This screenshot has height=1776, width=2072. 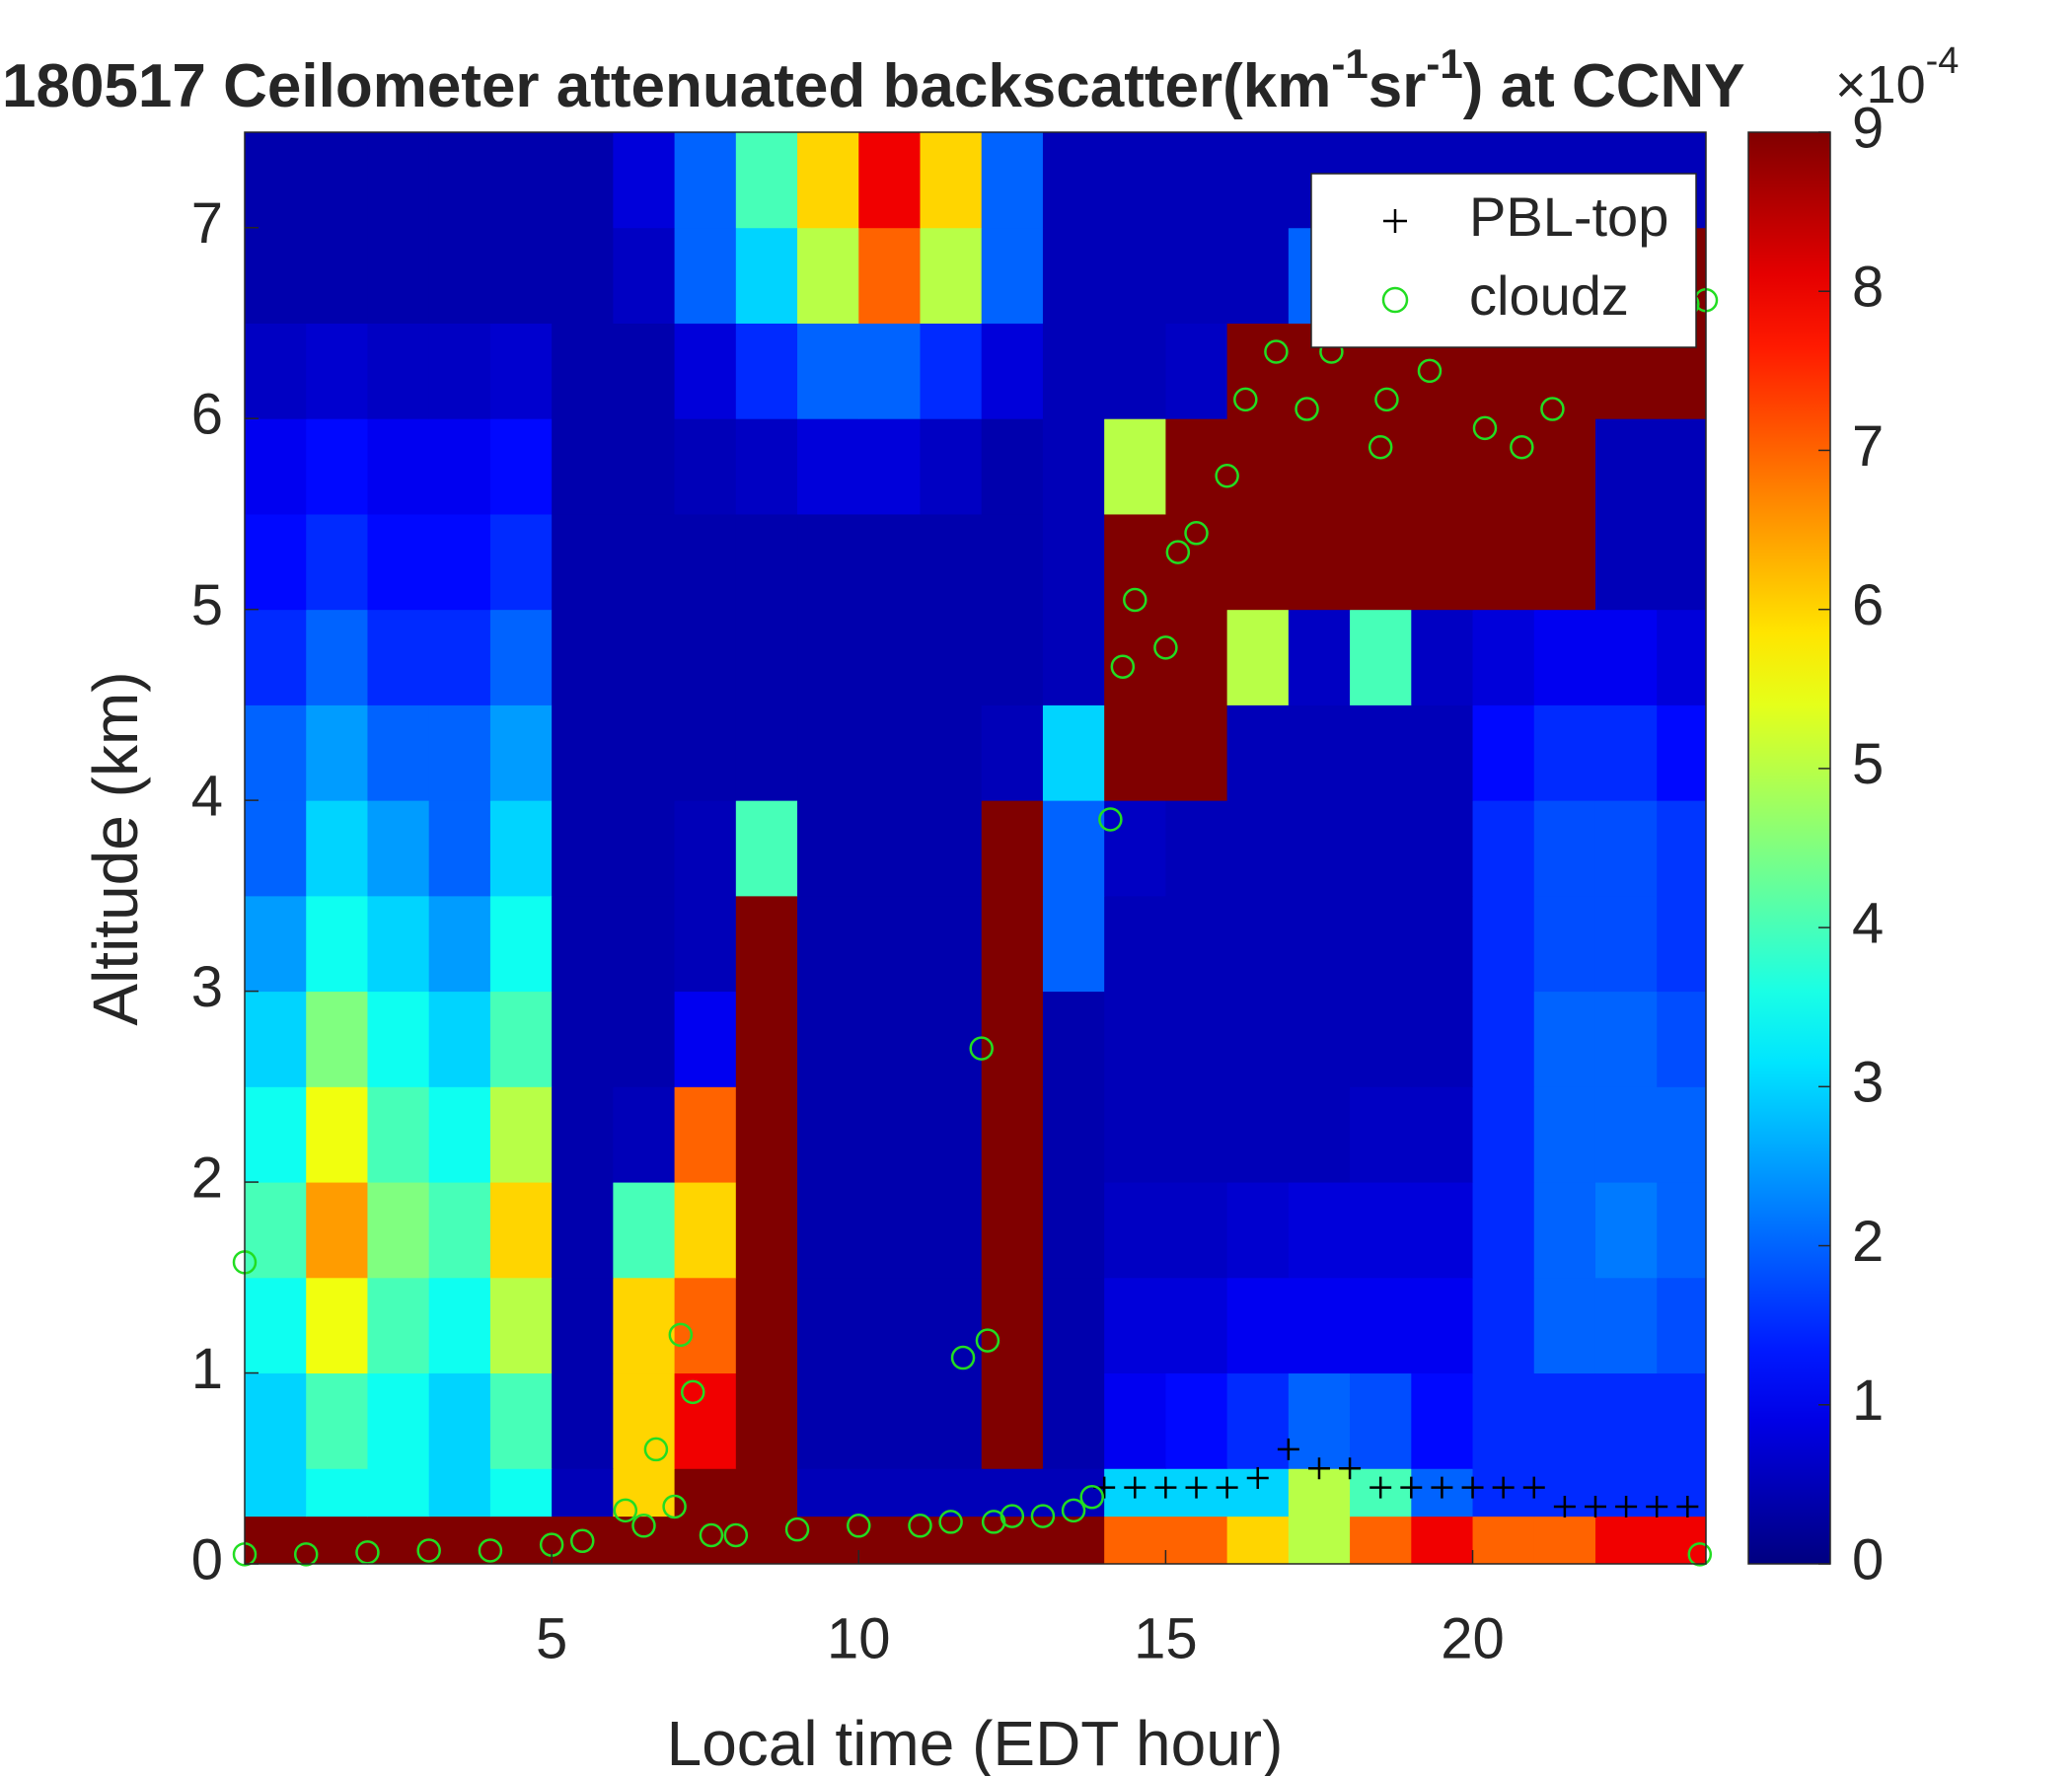 What do you see at coordinates (207, 1178) in the screenshot?
I see `y-tick-label: 2` at bounding box center [207, 1178].